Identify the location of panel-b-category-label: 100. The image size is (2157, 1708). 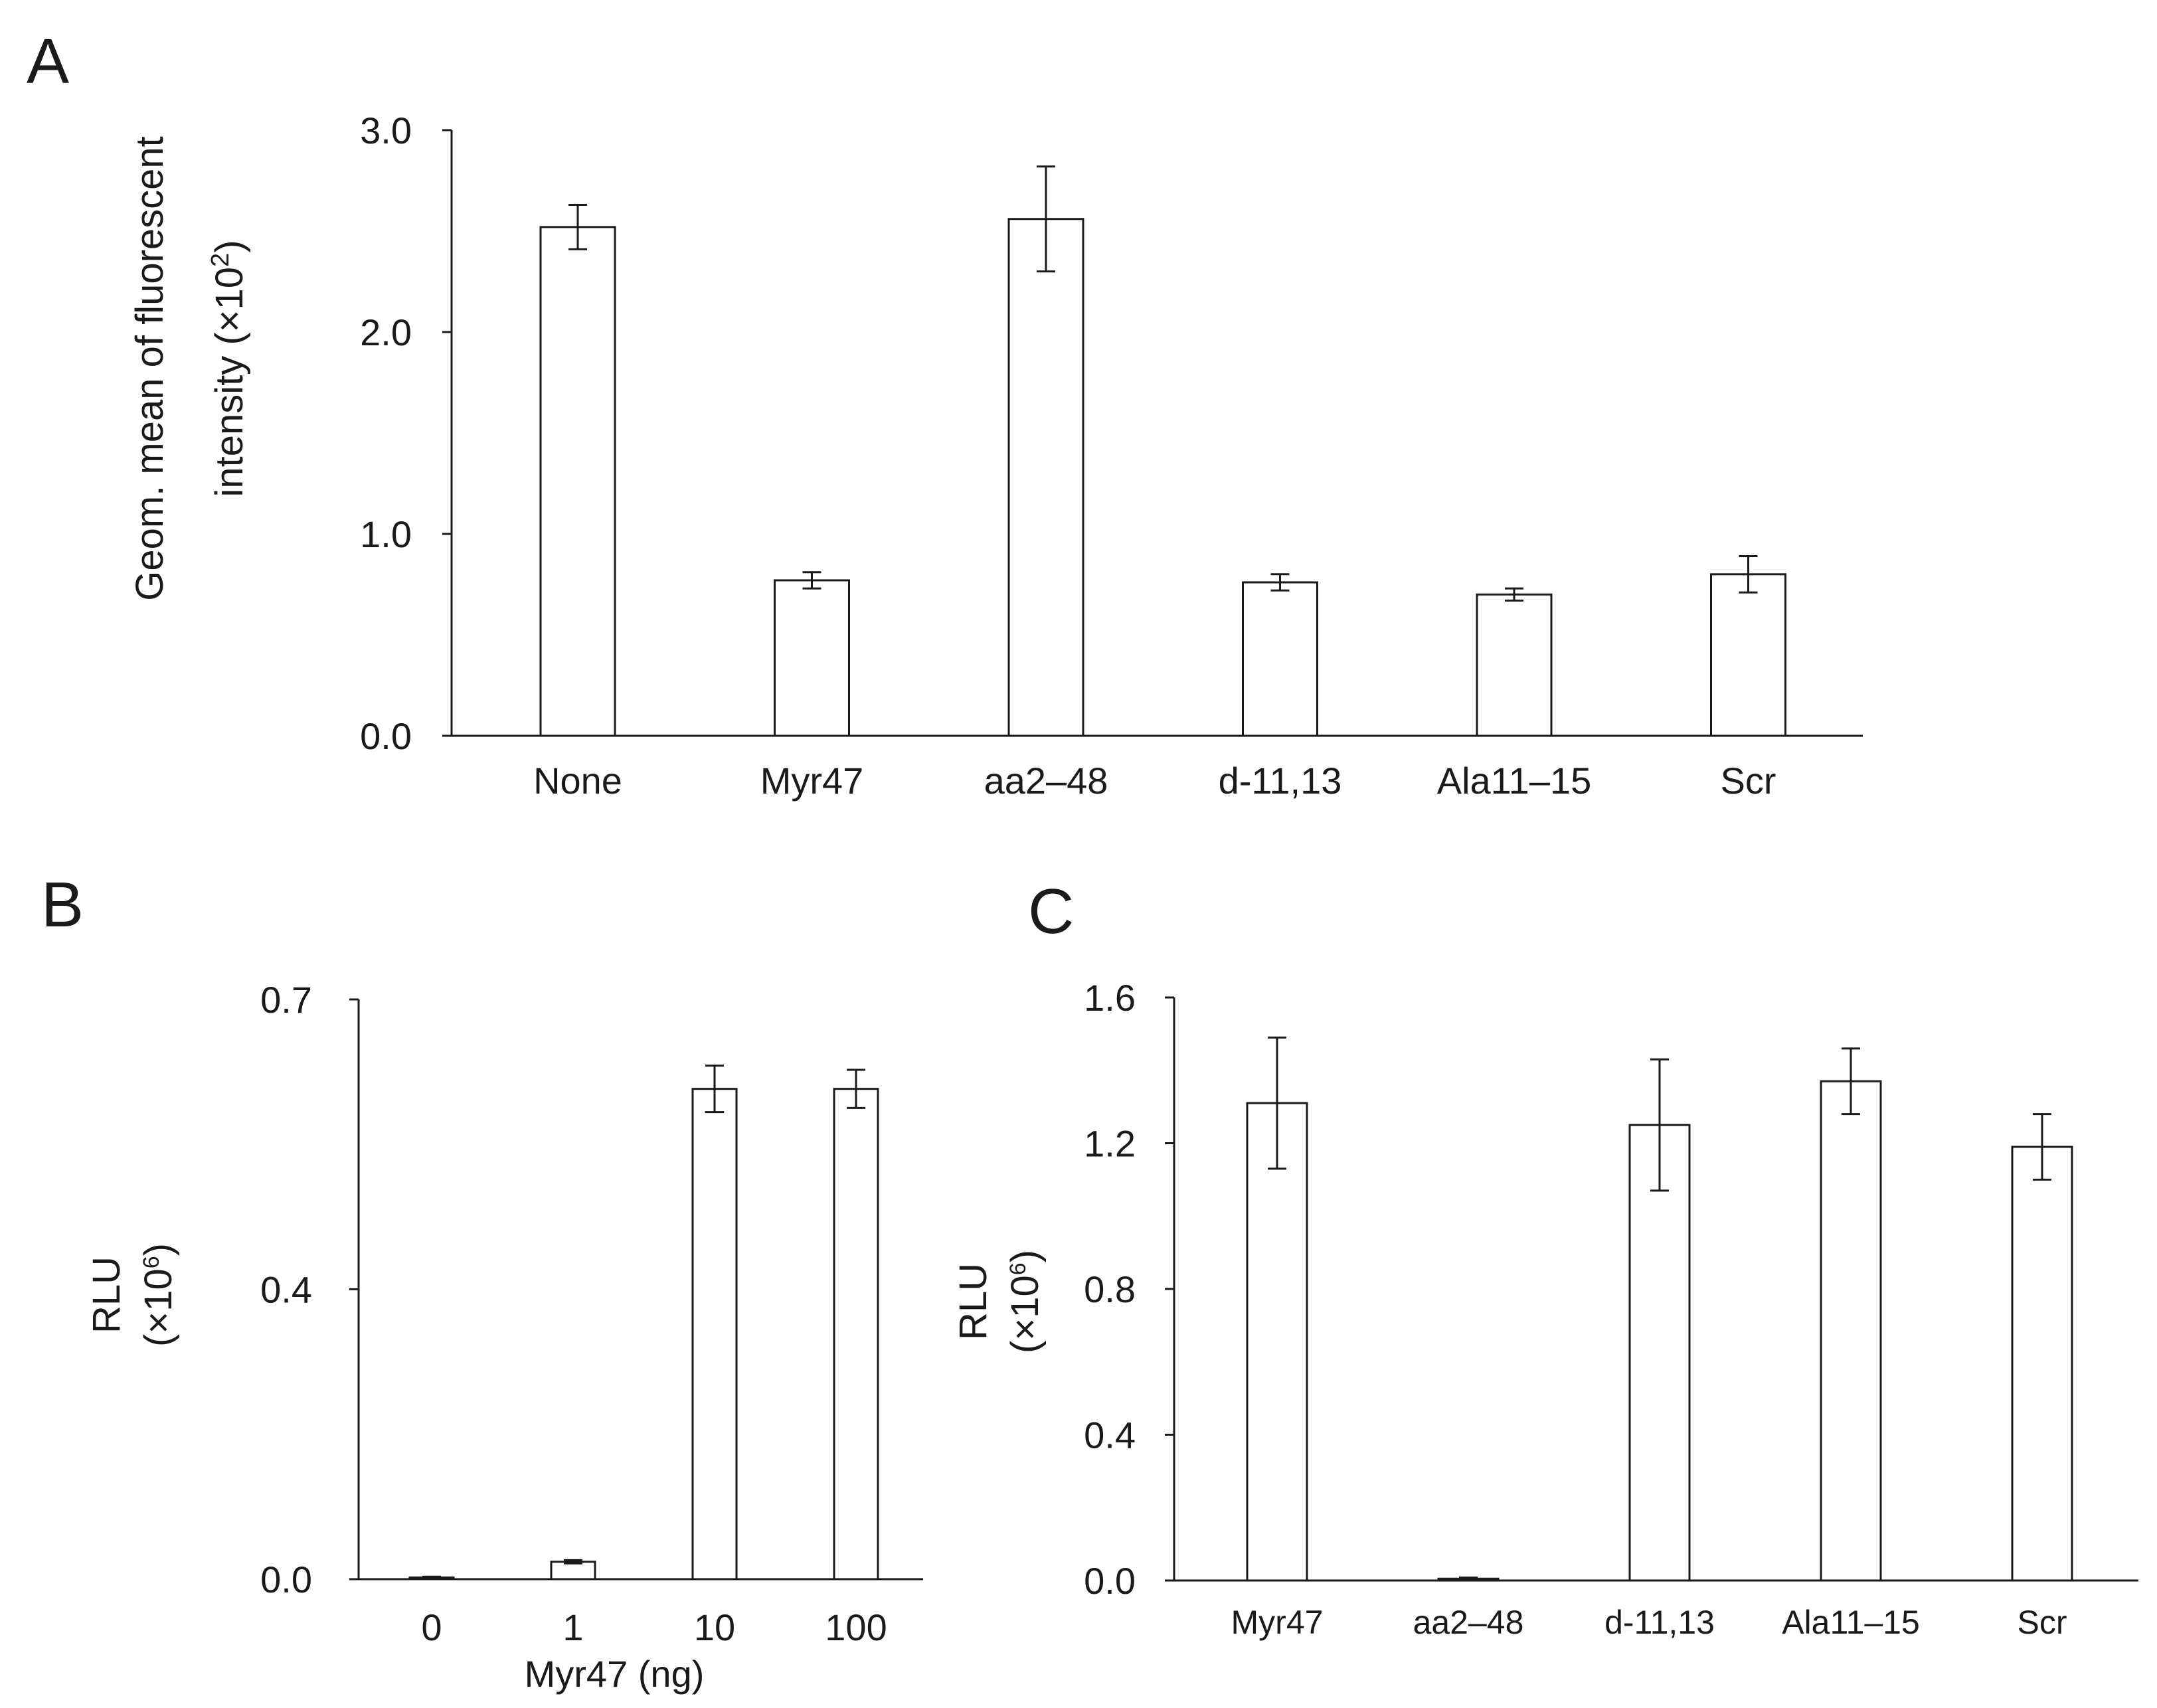
(856, 1627).